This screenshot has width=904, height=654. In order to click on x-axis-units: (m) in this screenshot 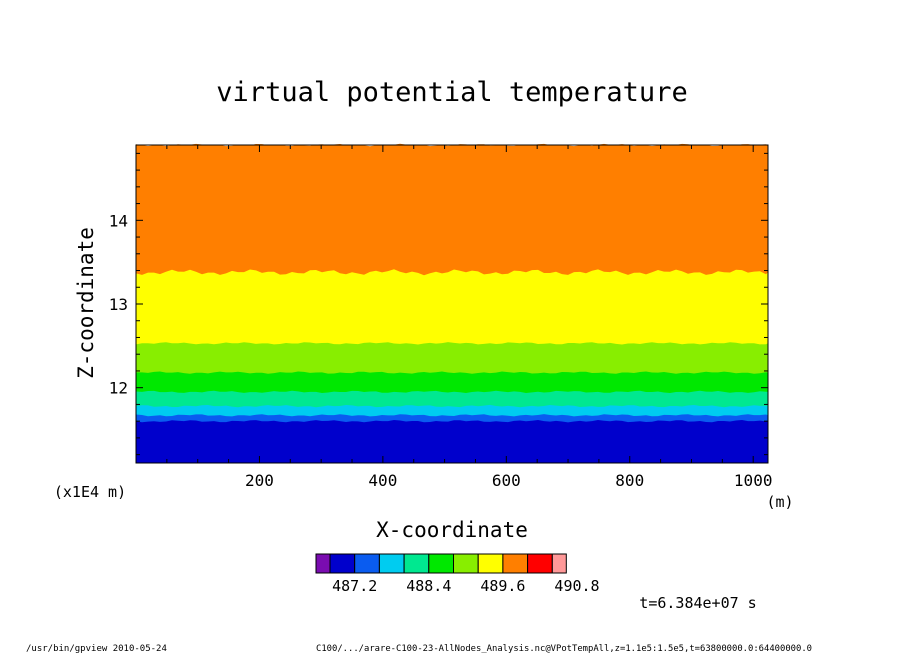, I will do `click(779, 502)`.